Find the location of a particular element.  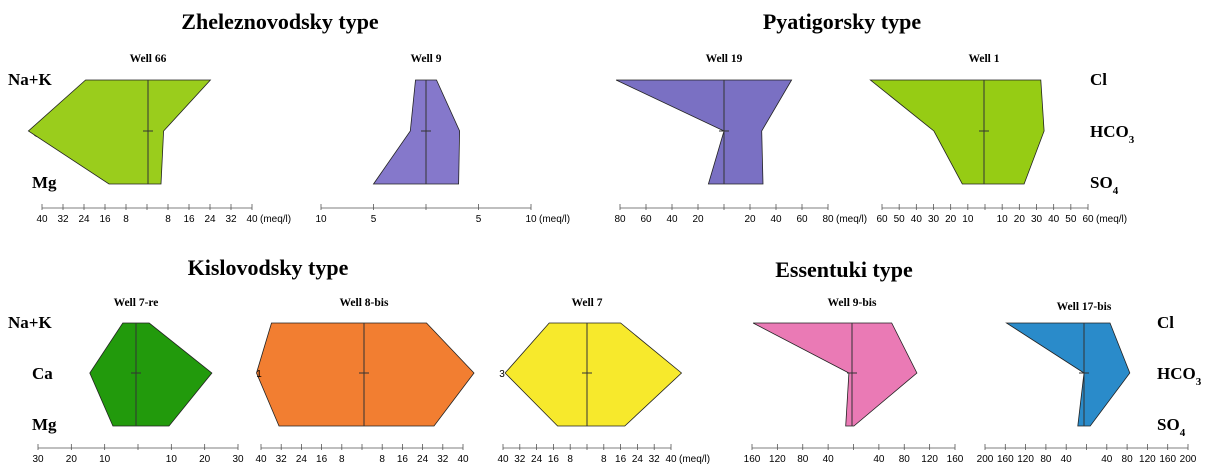

group-title: Kislovodsky type is located at coordinates (268, 267).